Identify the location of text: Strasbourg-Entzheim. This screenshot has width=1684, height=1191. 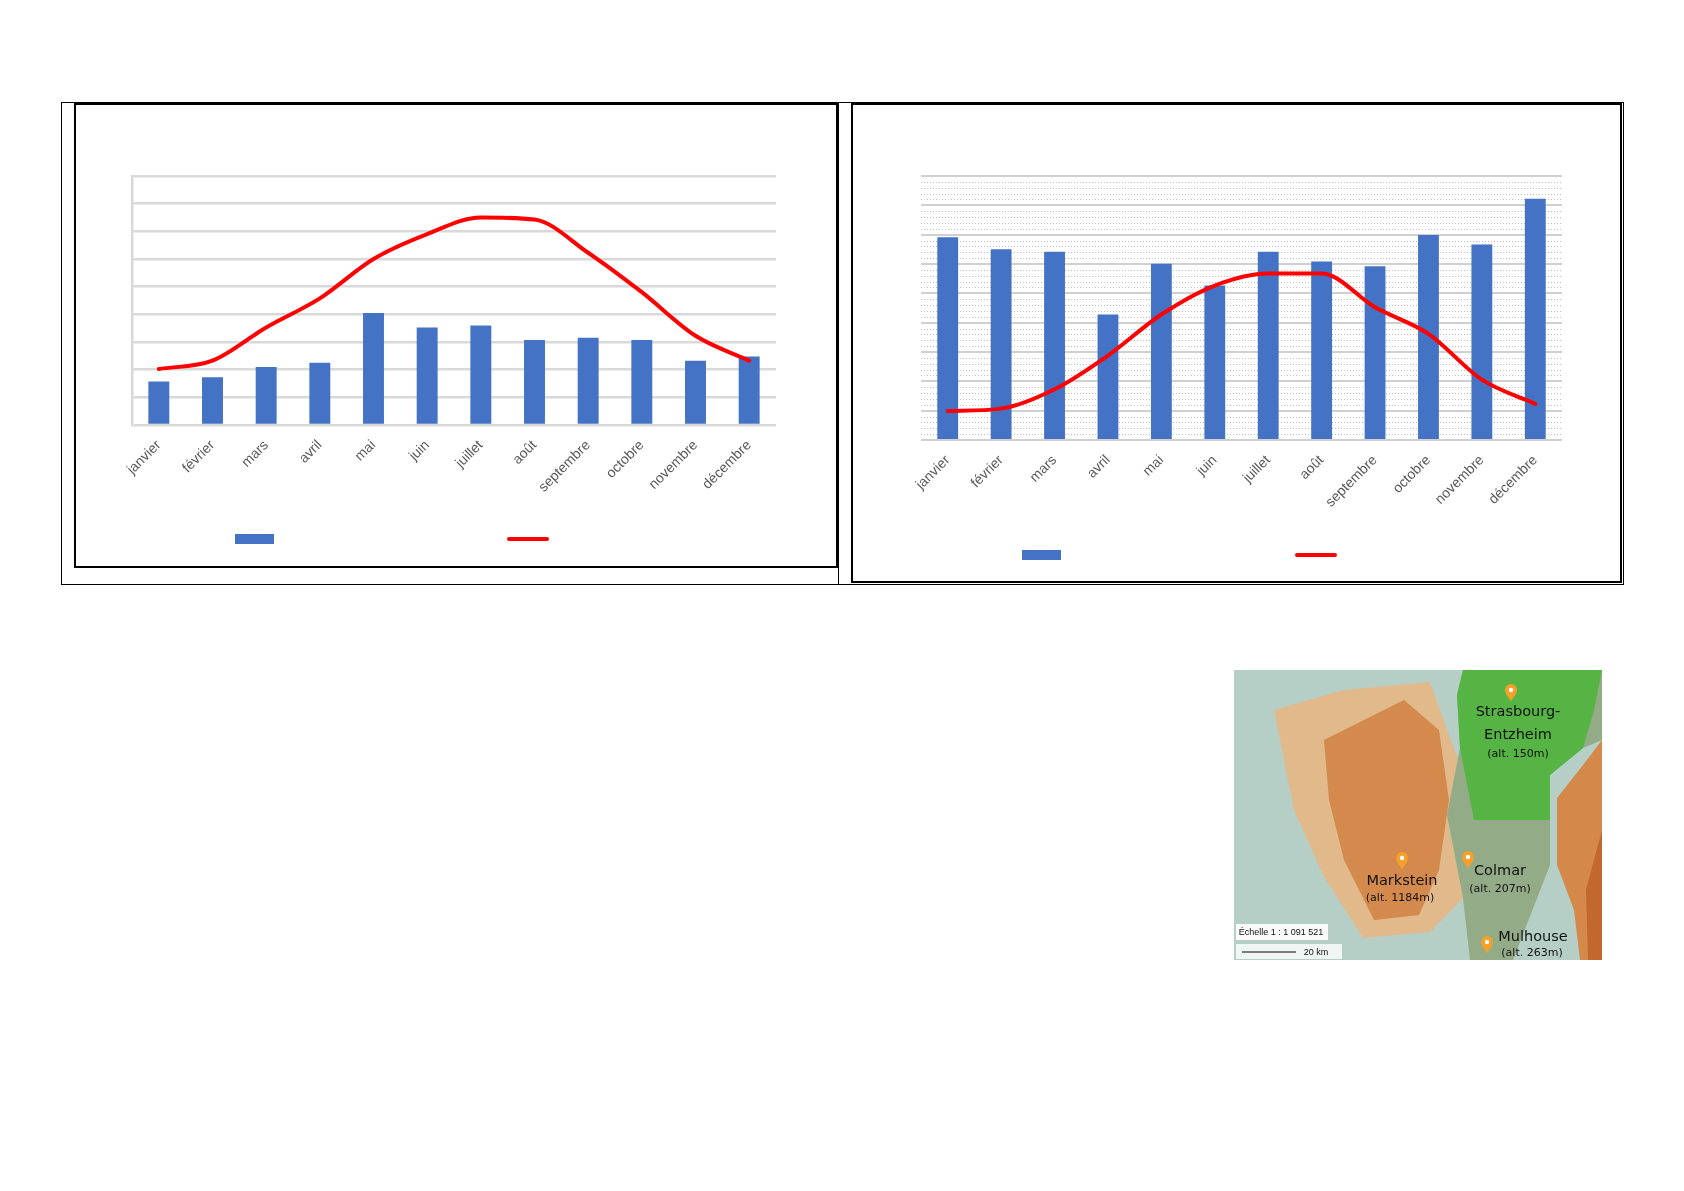
(1518, 723).